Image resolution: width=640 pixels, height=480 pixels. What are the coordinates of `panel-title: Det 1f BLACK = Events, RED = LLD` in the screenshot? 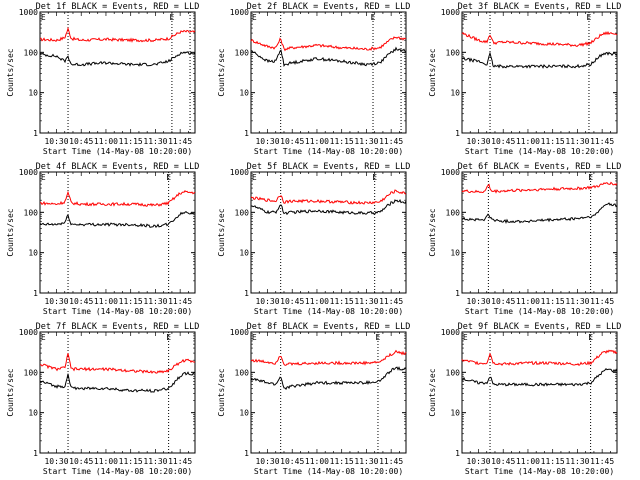 It's located at (118, 7).